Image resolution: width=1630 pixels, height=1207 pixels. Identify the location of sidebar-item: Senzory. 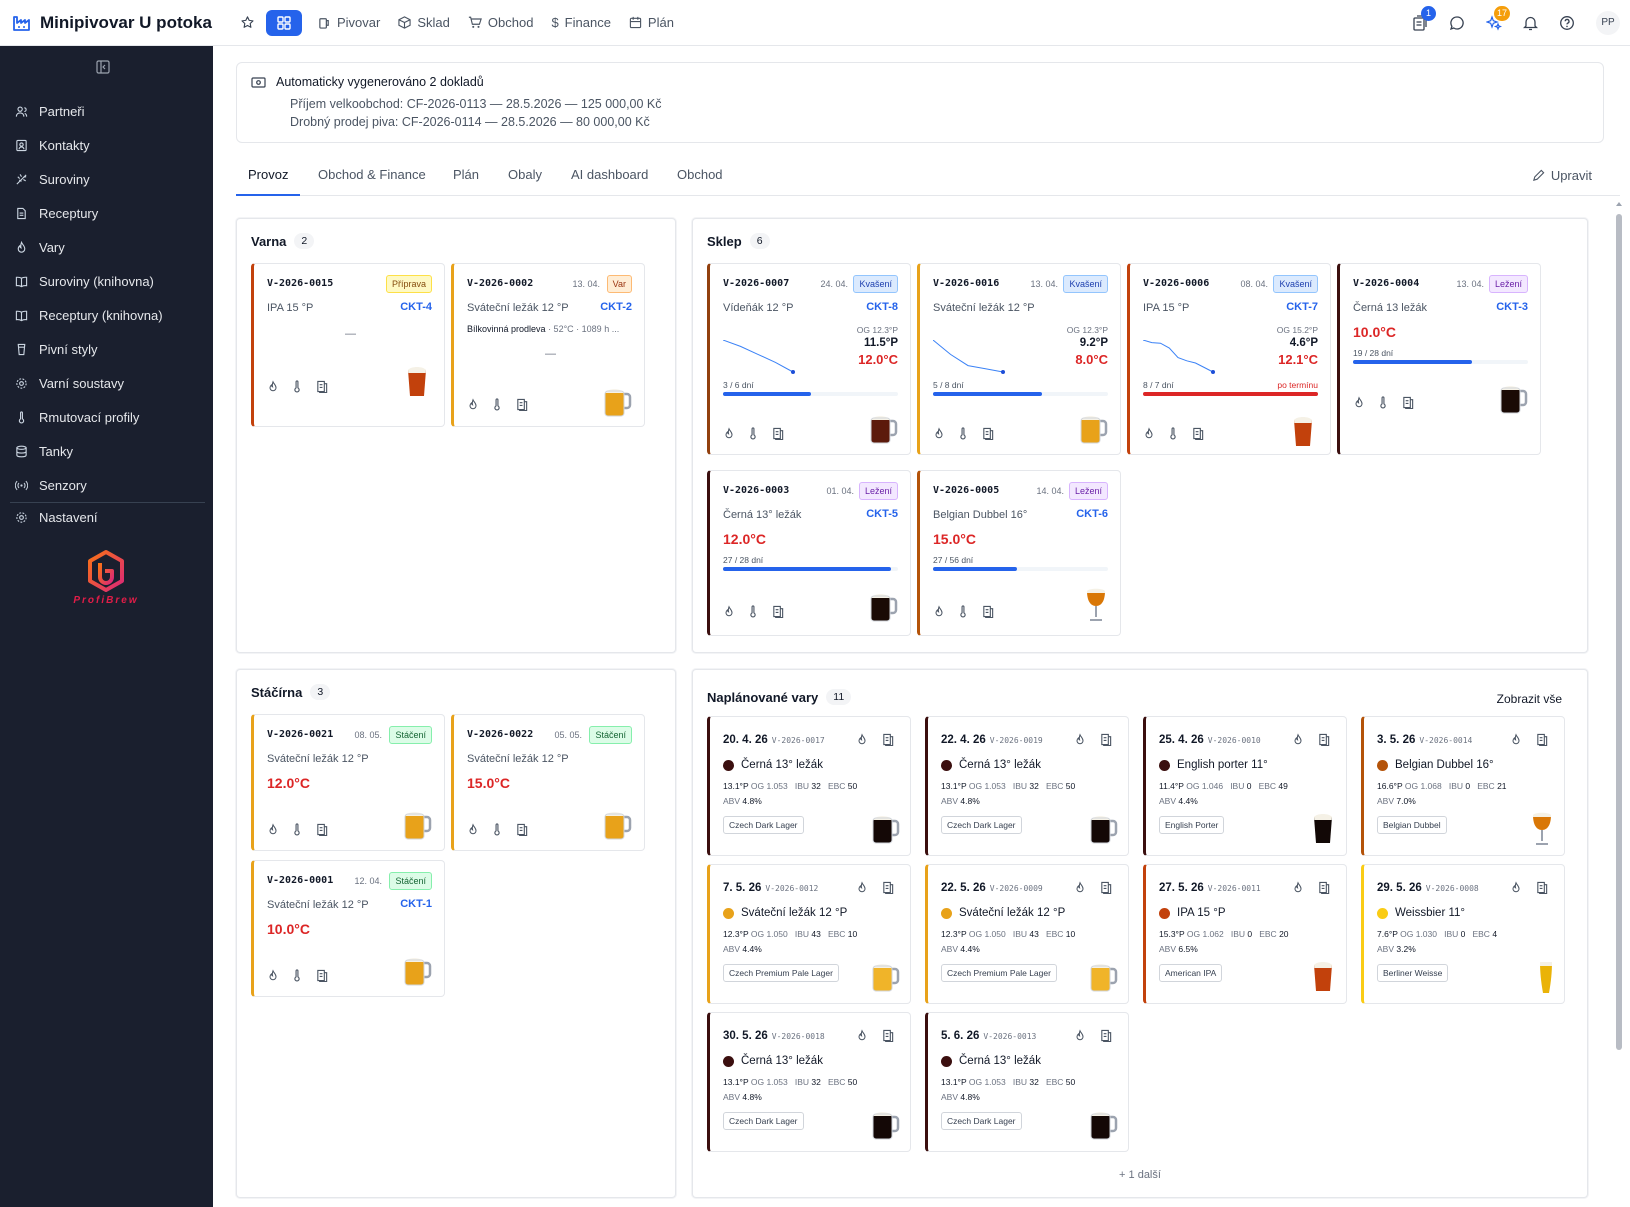
(51, 485).